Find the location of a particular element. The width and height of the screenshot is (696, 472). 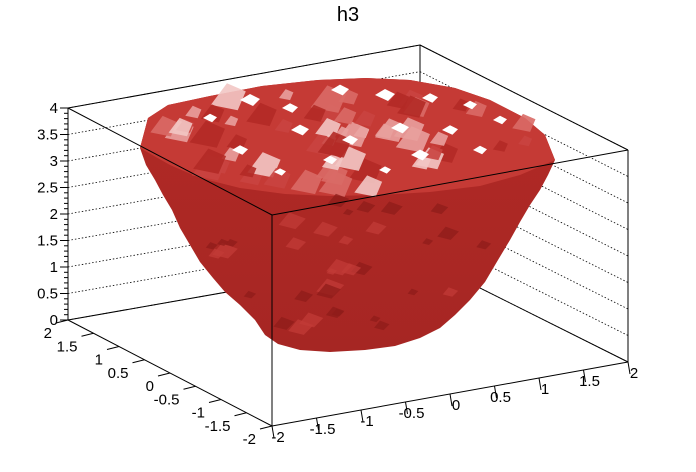

y-tick-label: -0.5 is located at coordinates (167, 399).